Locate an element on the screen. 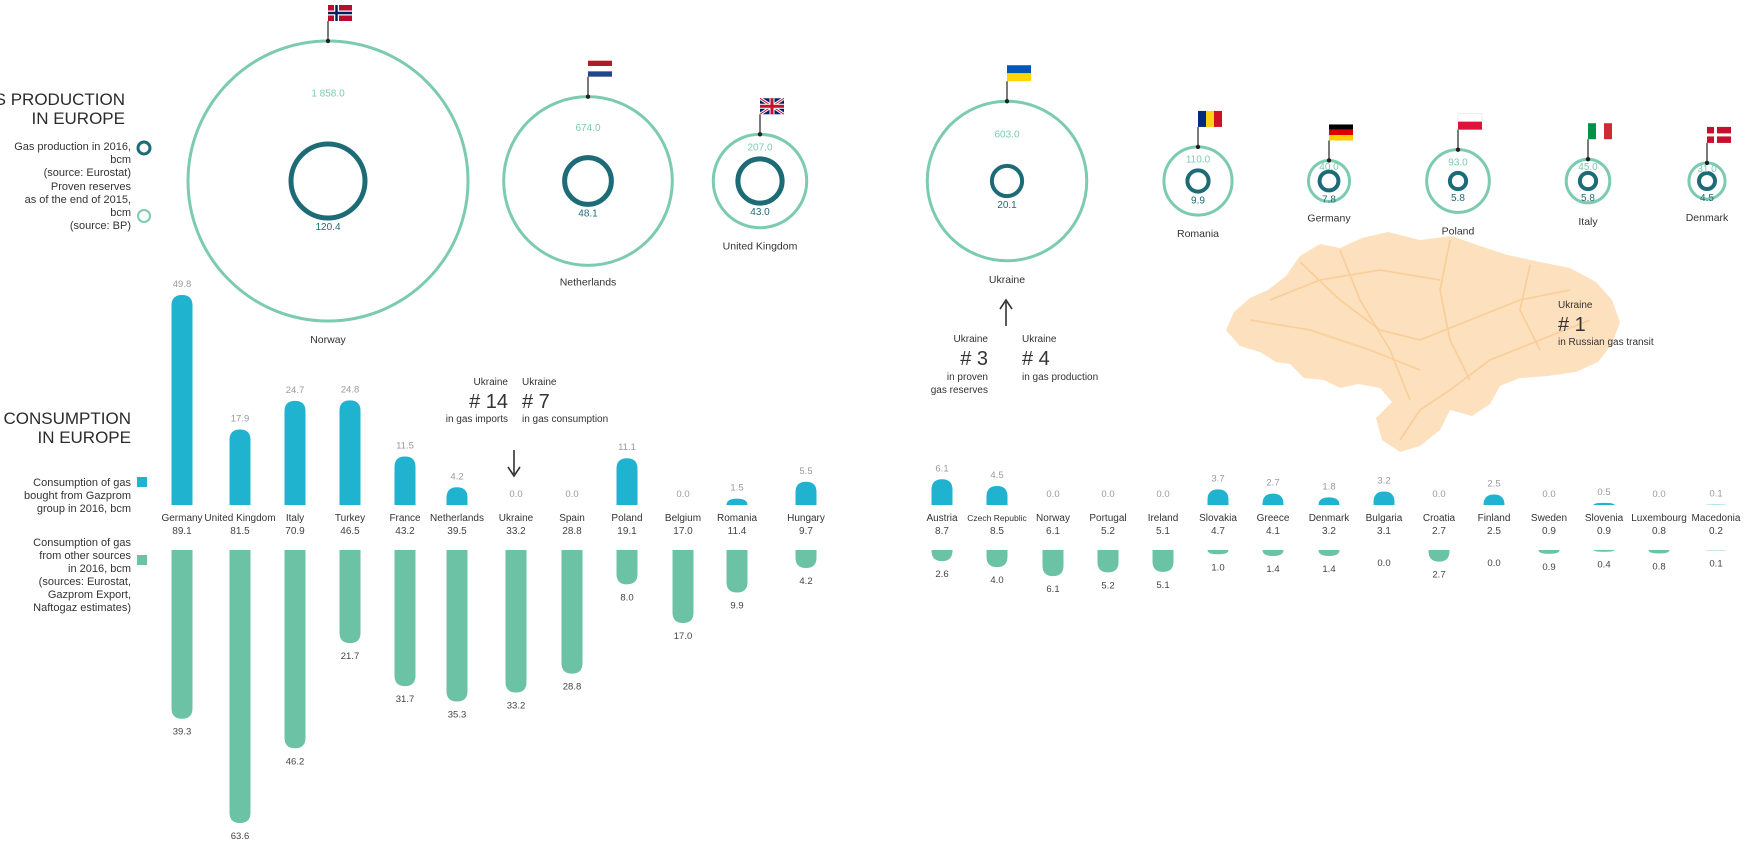 Image resolution: width=1751 pixels, height=847 pixels. total-value: 33.2 is located at coordinates (516, 531).